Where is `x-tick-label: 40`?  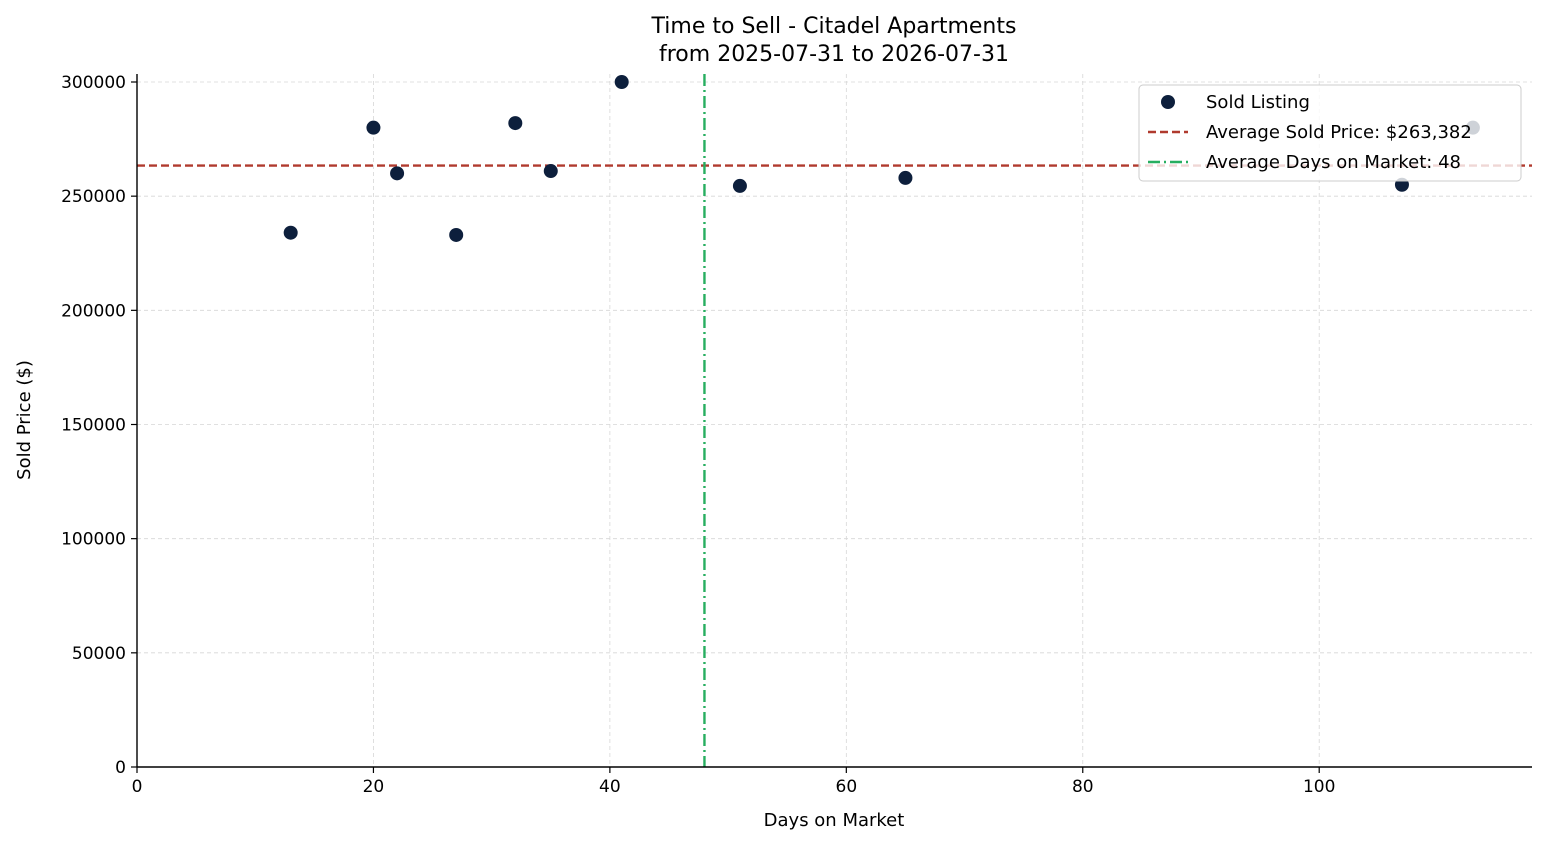
x-tick-label: 40 is located at coordinates (610, 787).